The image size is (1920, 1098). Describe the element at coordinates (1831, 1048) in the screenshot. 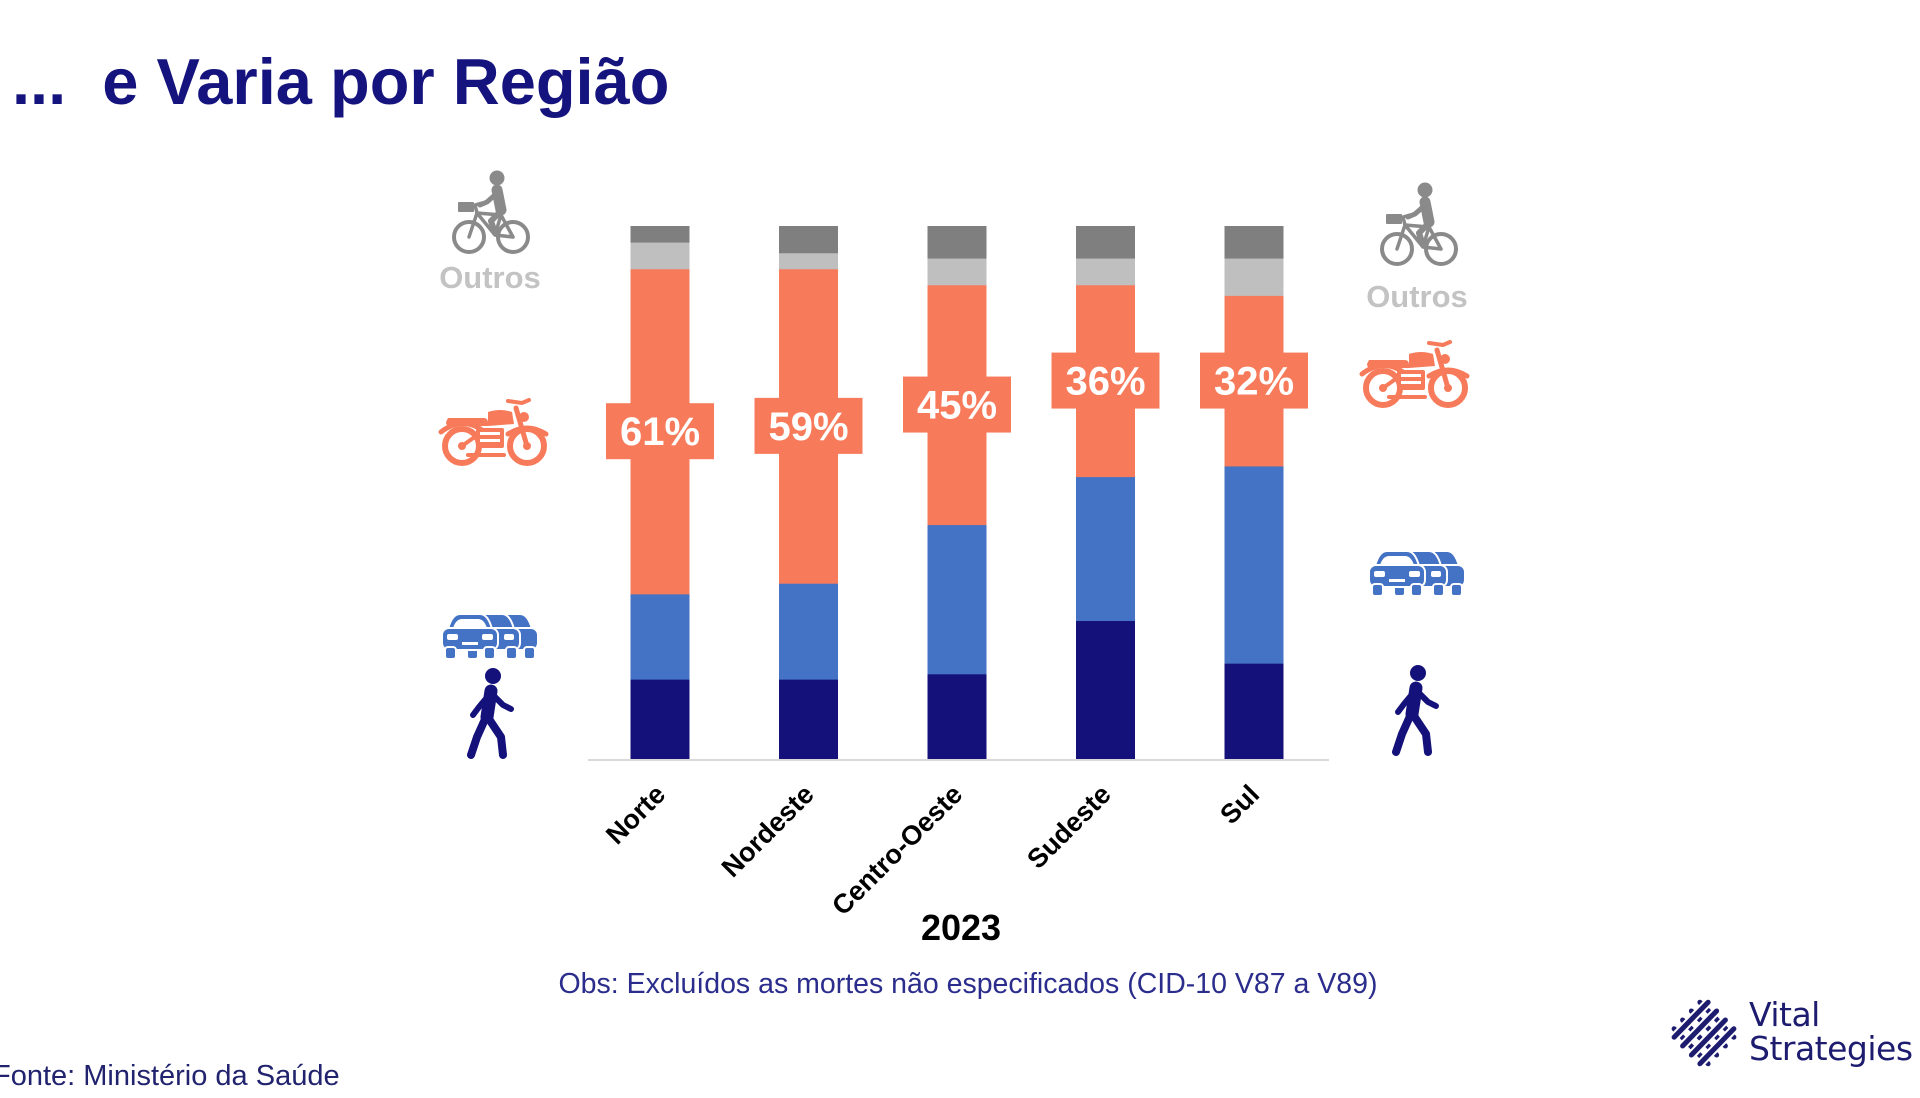

I see `logo-wordmark-line2: Strategies` at that location.